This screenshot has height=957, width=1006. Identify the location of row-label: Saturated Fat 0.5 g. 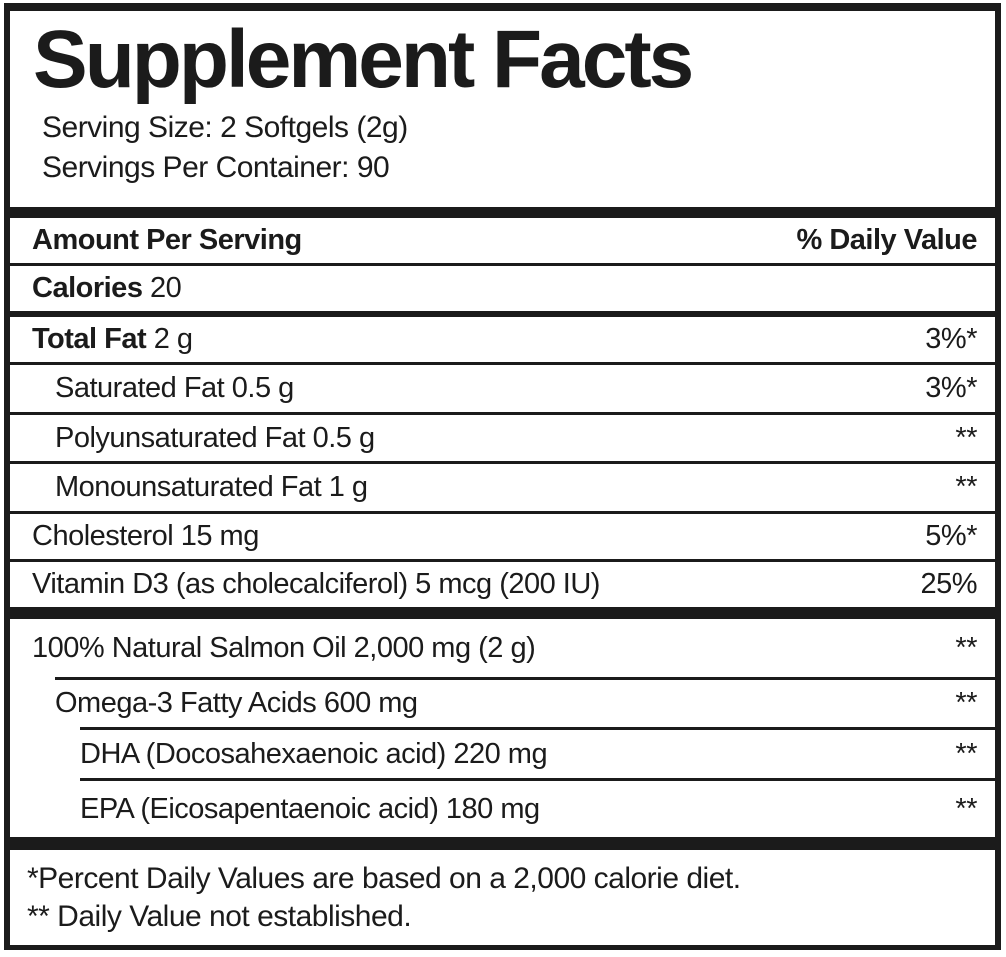
(174, 388).